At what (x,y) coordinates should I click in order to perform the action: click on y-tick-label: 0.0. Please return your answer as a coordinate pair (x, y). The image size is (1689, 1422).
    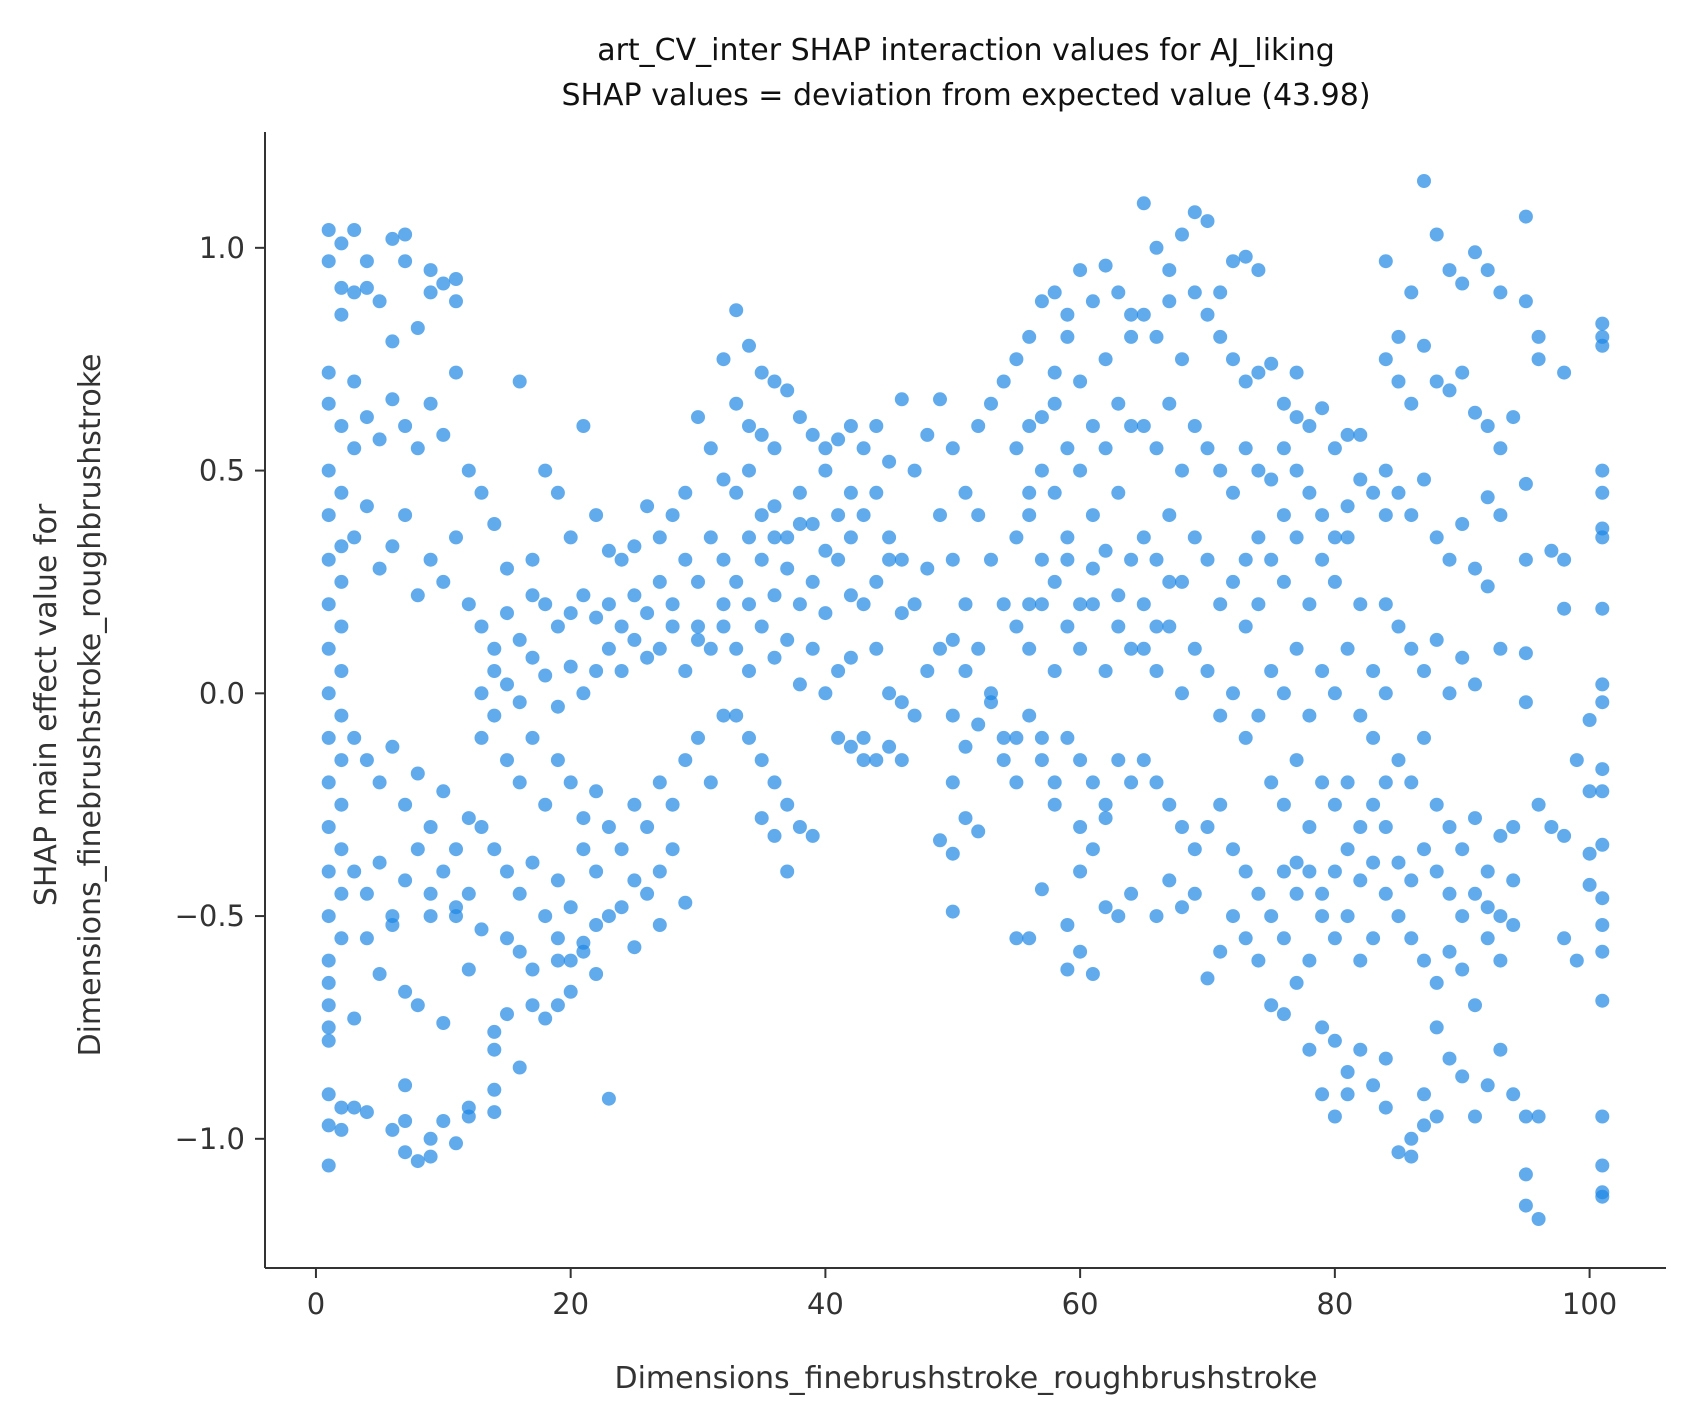
    Looking at the image, I should click on (222, 693).